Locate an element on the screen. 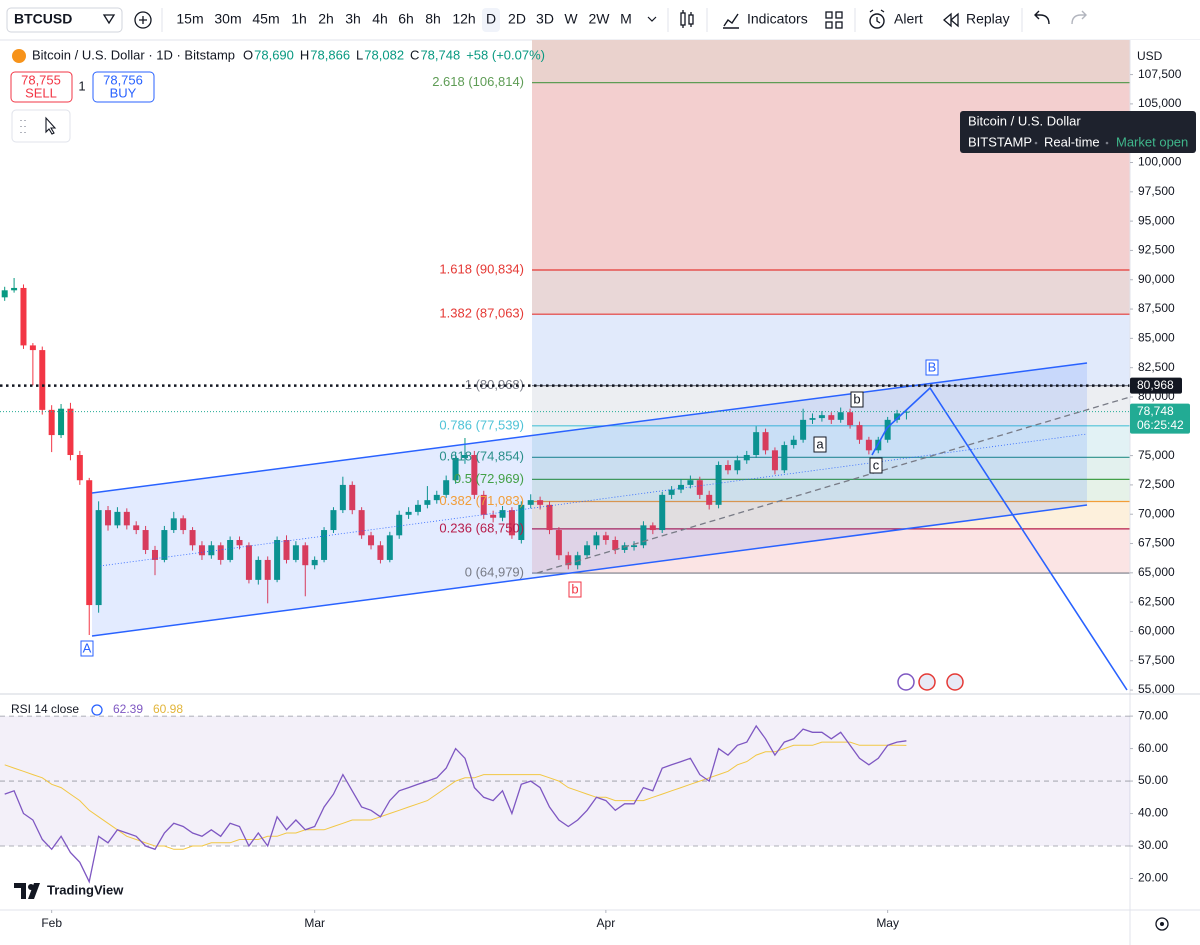  price-change: +58 (+0.07%) is located at coordinates (505, 54).